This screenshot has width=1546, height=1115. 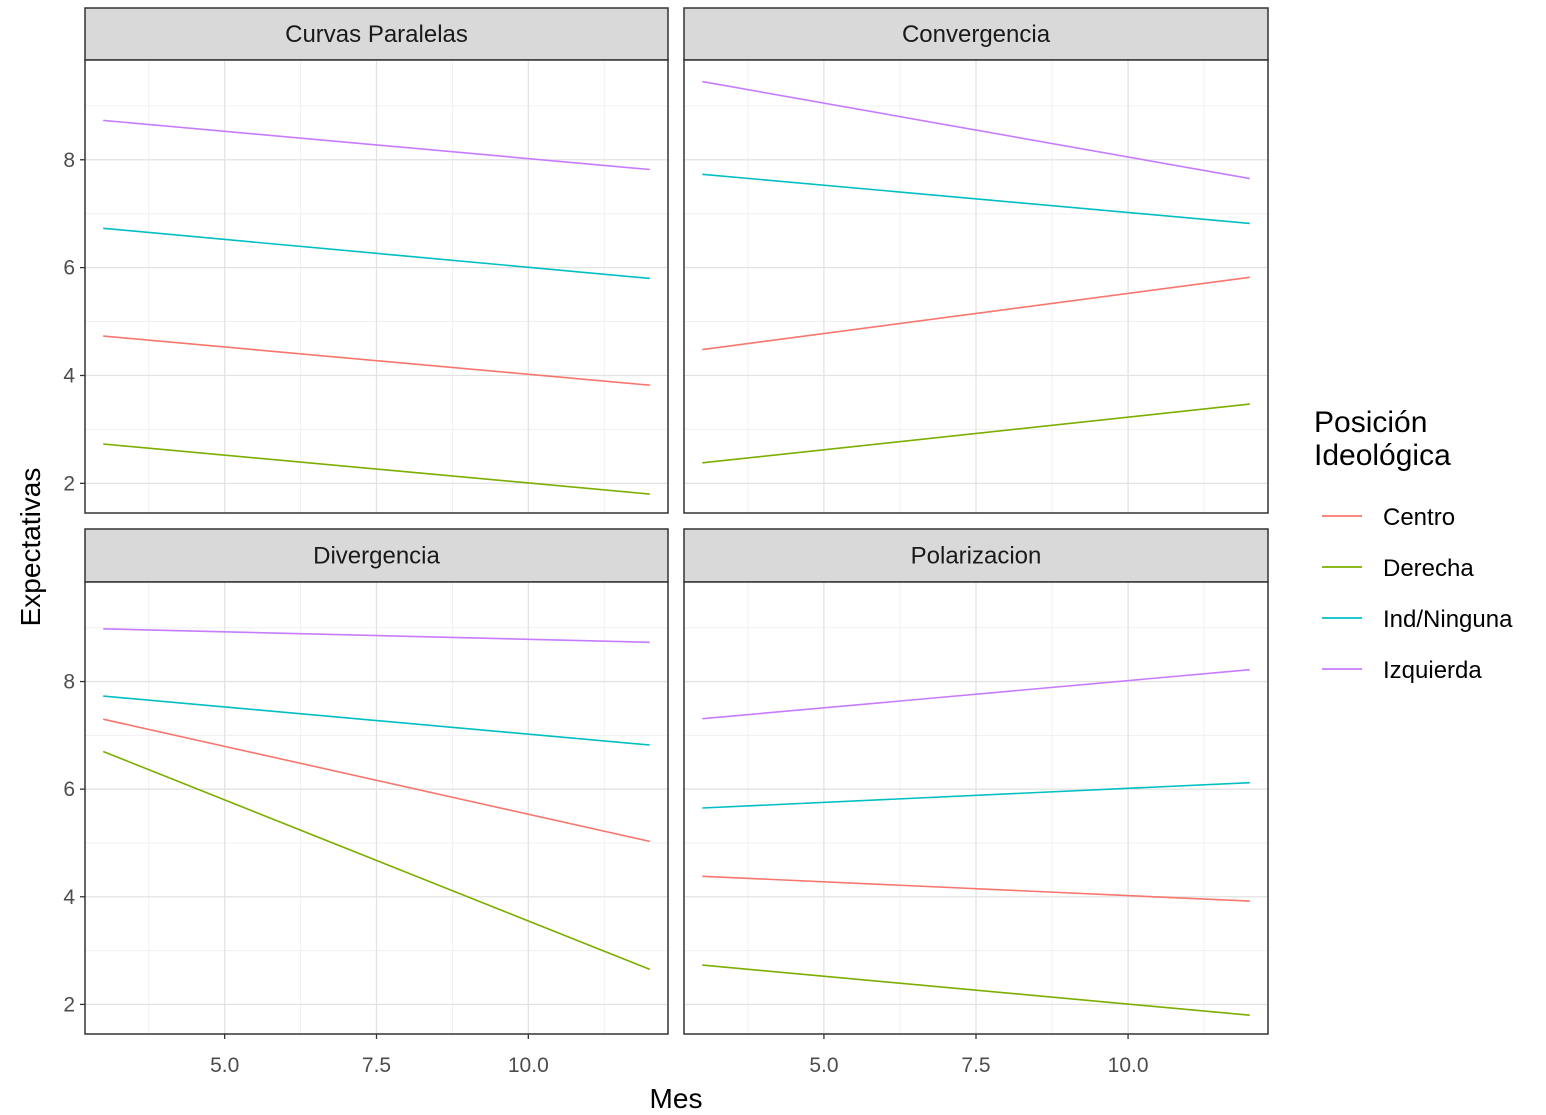 I want to click on legend-label: Centro, so click(x=1419, y=517).